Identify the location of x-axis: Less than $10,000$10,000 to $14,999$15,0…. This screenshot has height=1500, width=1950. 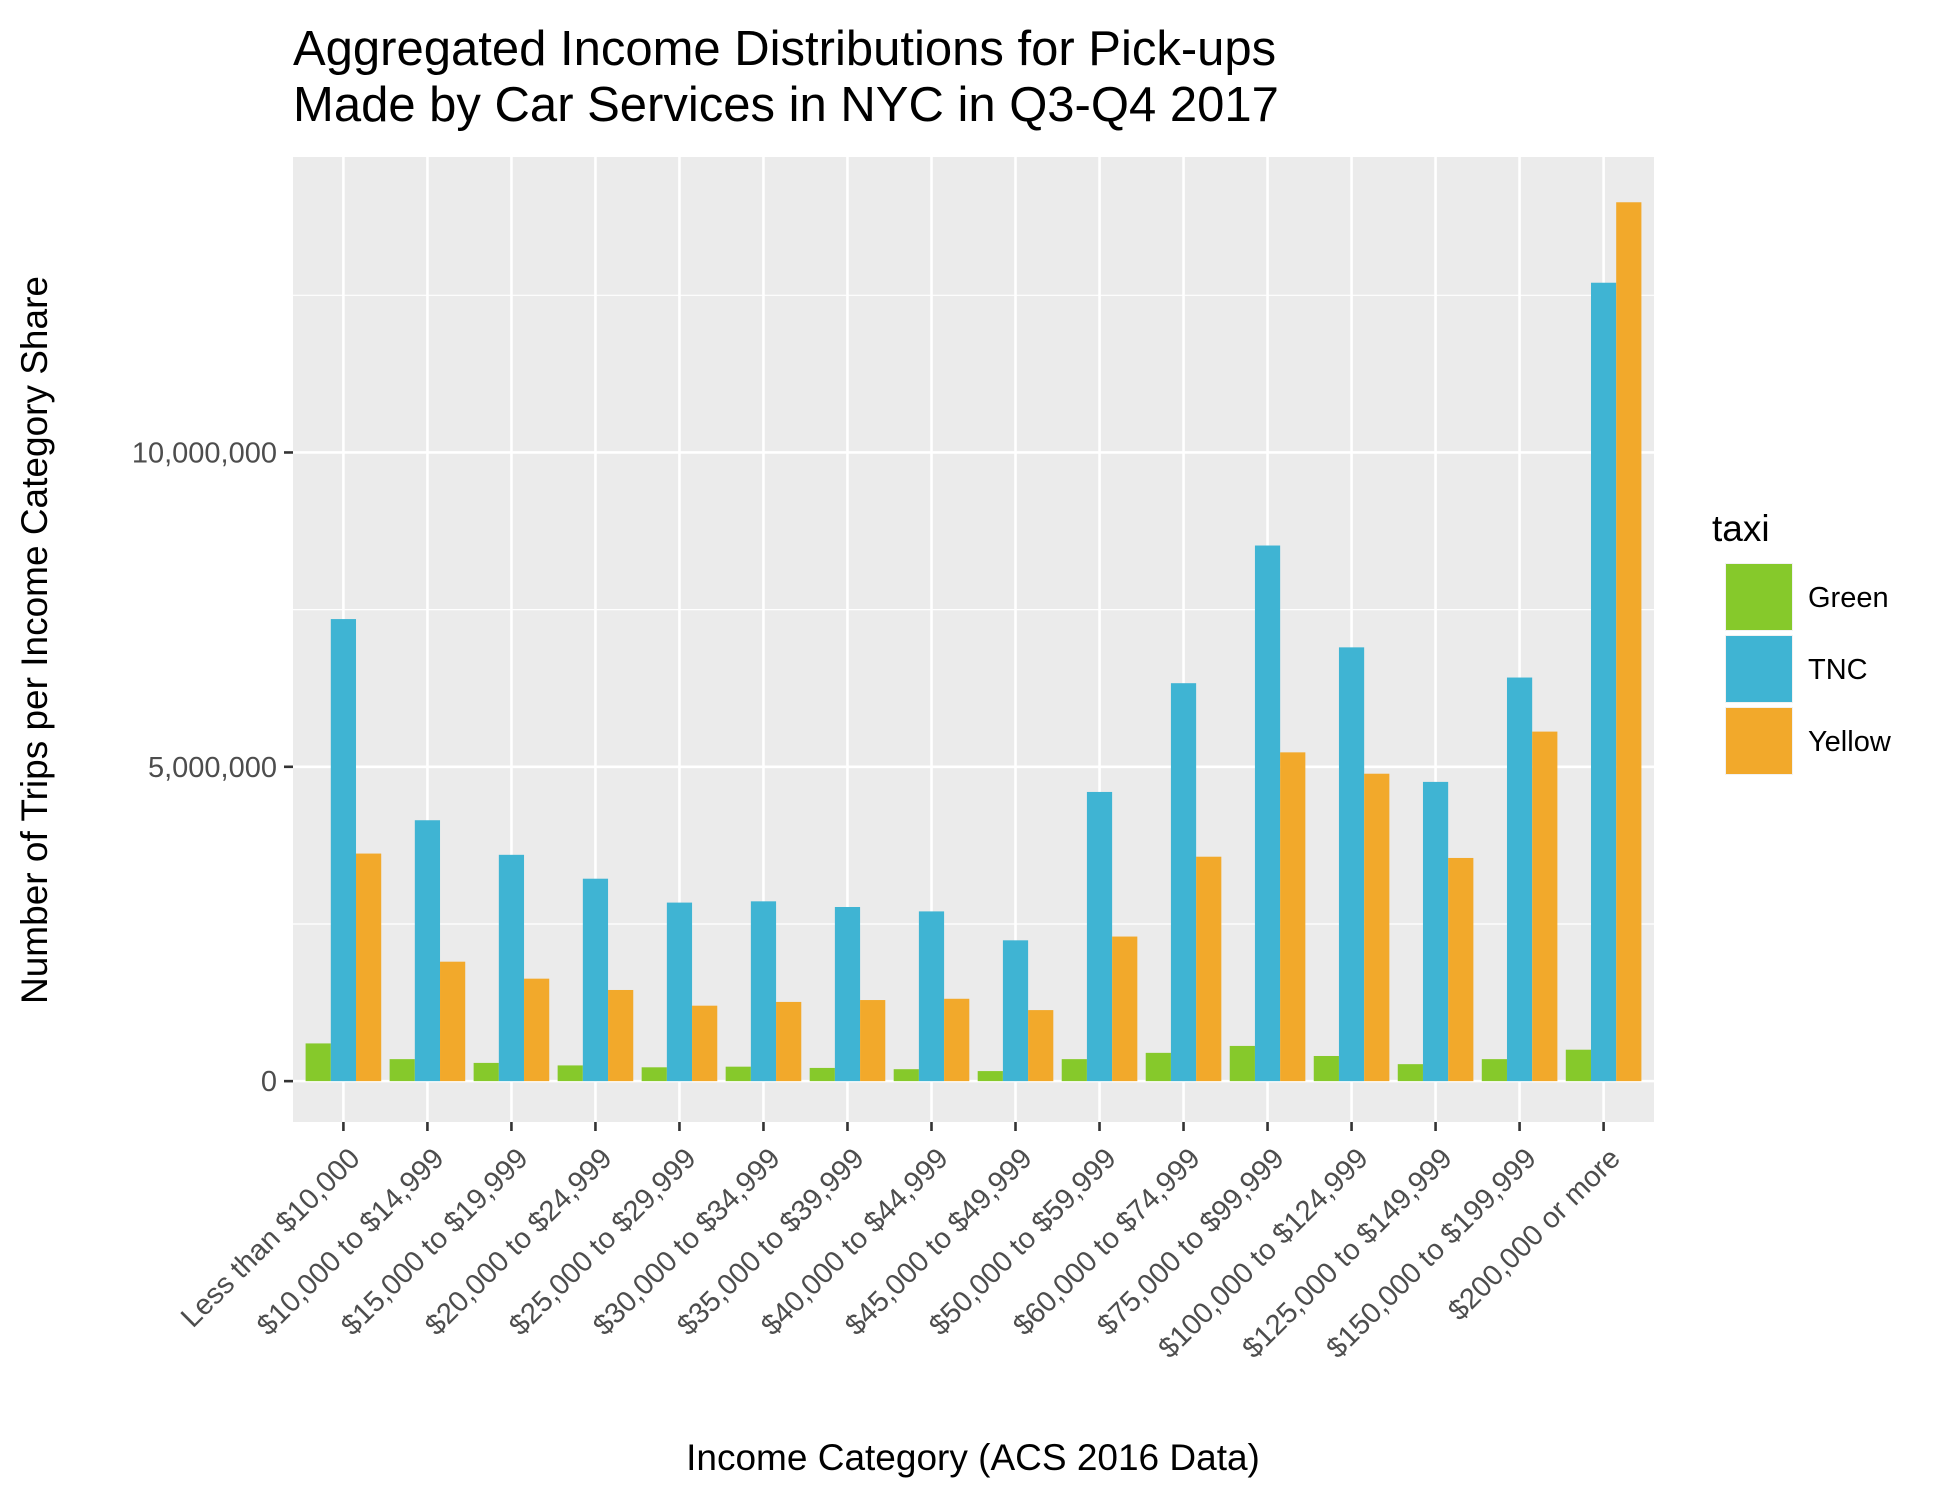
(901, 1243).